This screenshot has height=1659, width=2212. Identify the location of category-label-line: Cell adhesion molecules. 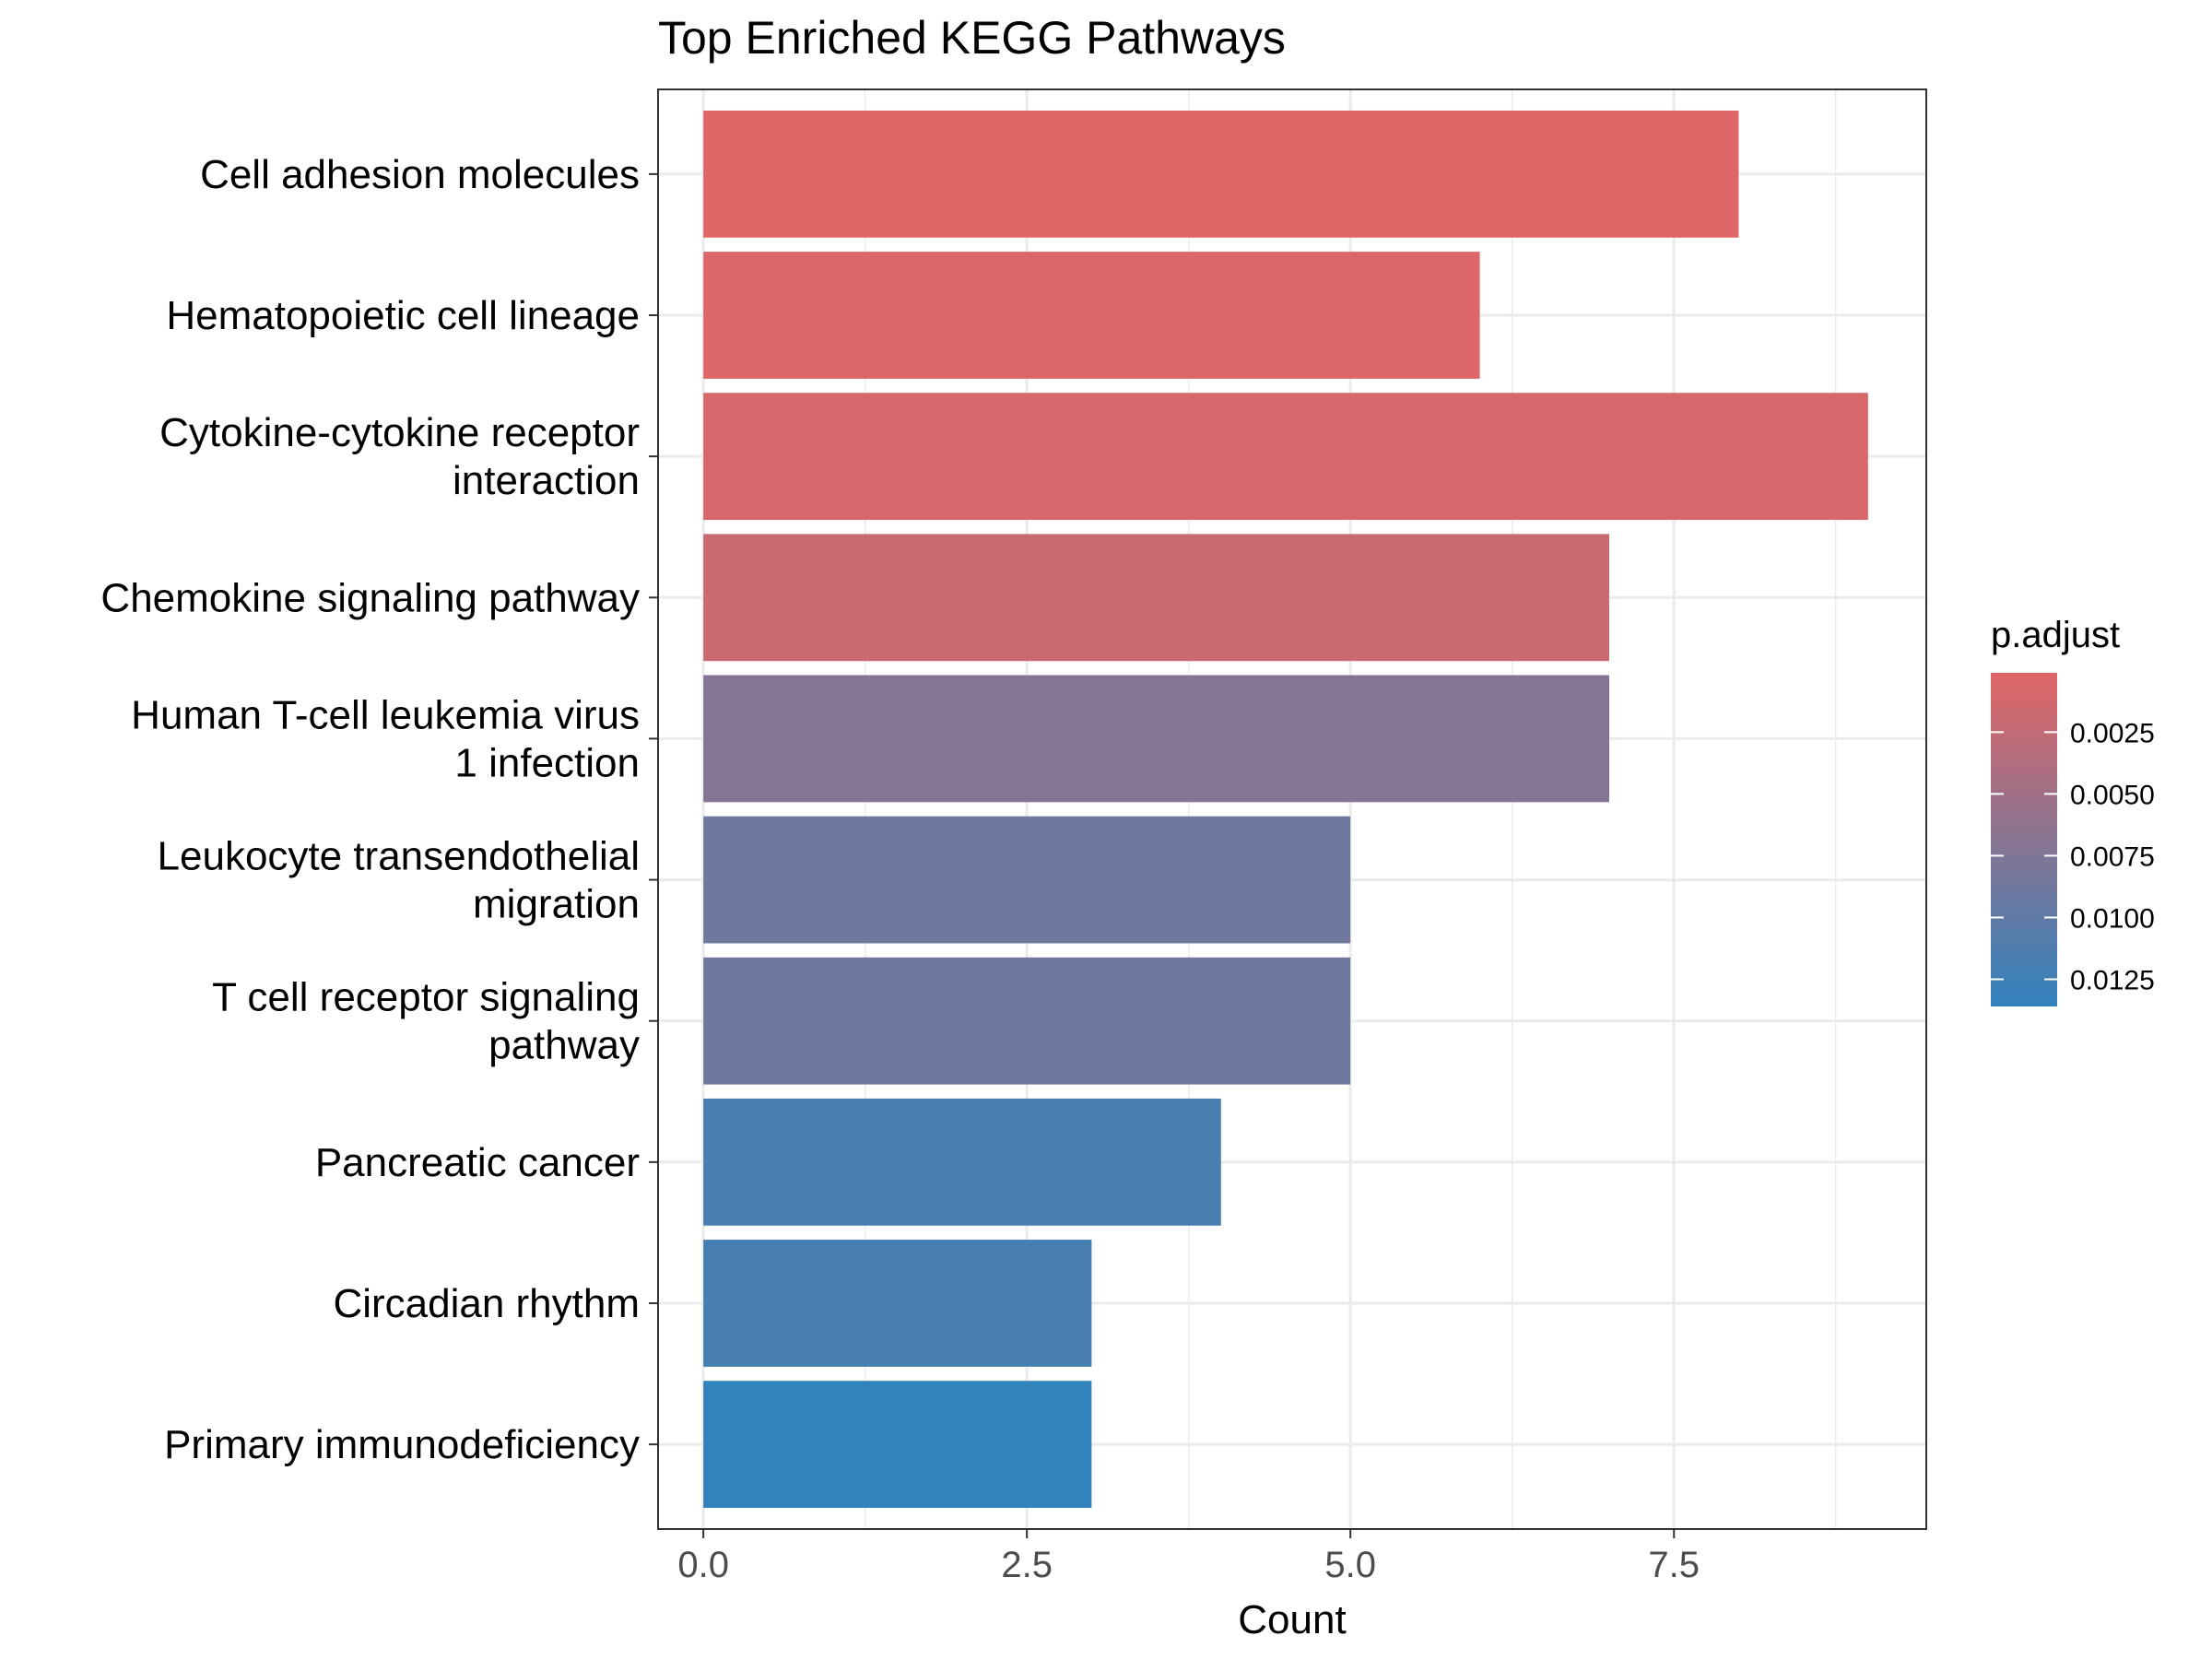
(420, 174).